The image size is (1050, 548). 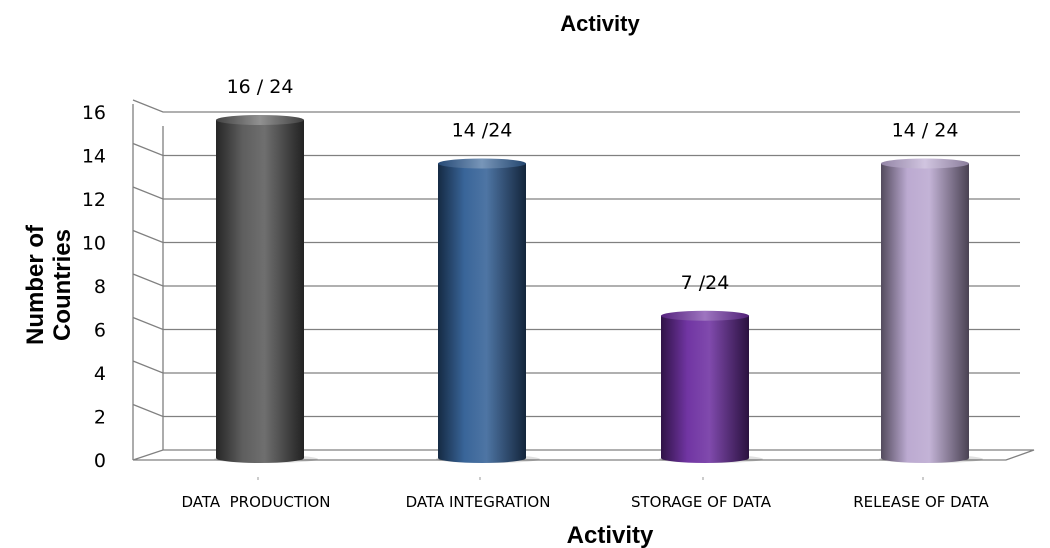 What do you see at coordinates (610, 535) in the screenshot?
I see `x-axis-title: Activity` at bounding box center [610, 535].